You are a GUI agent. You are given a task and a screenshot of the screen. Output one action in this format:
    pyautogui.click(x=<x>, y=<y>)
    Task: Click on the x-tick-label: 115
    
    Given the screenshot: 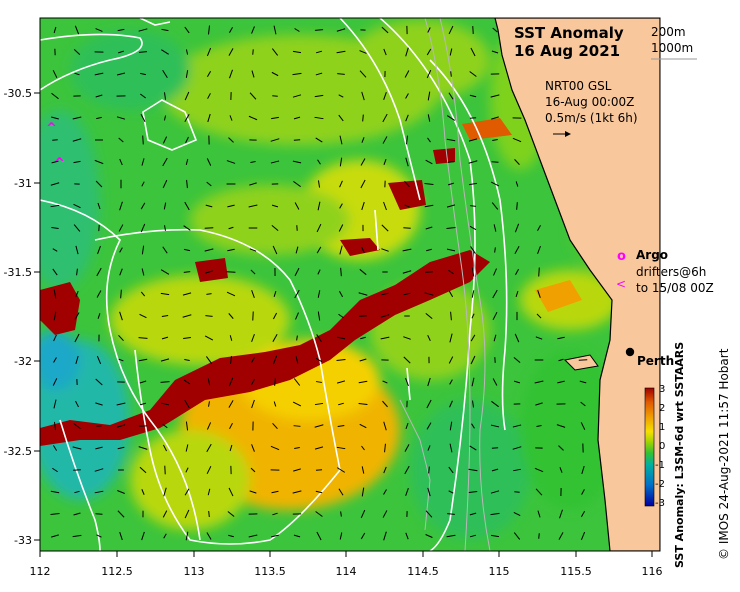 What is the action you would take?
    pyautogui.click(x=499, y=571)
    